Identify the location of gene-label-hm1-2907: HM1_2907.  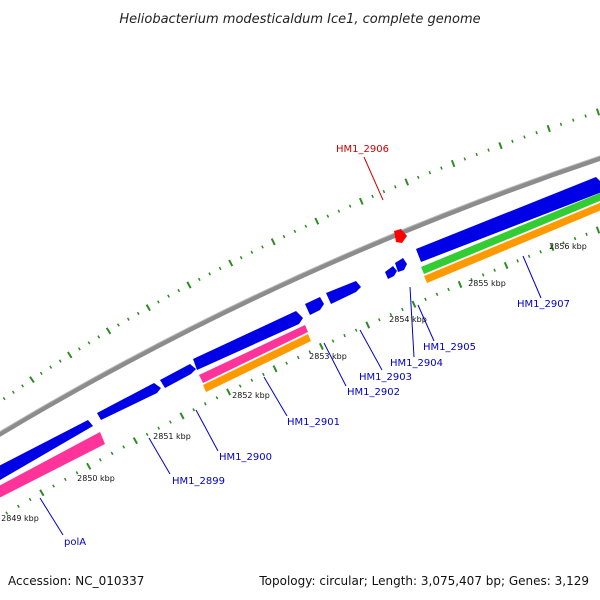
(543, 304).